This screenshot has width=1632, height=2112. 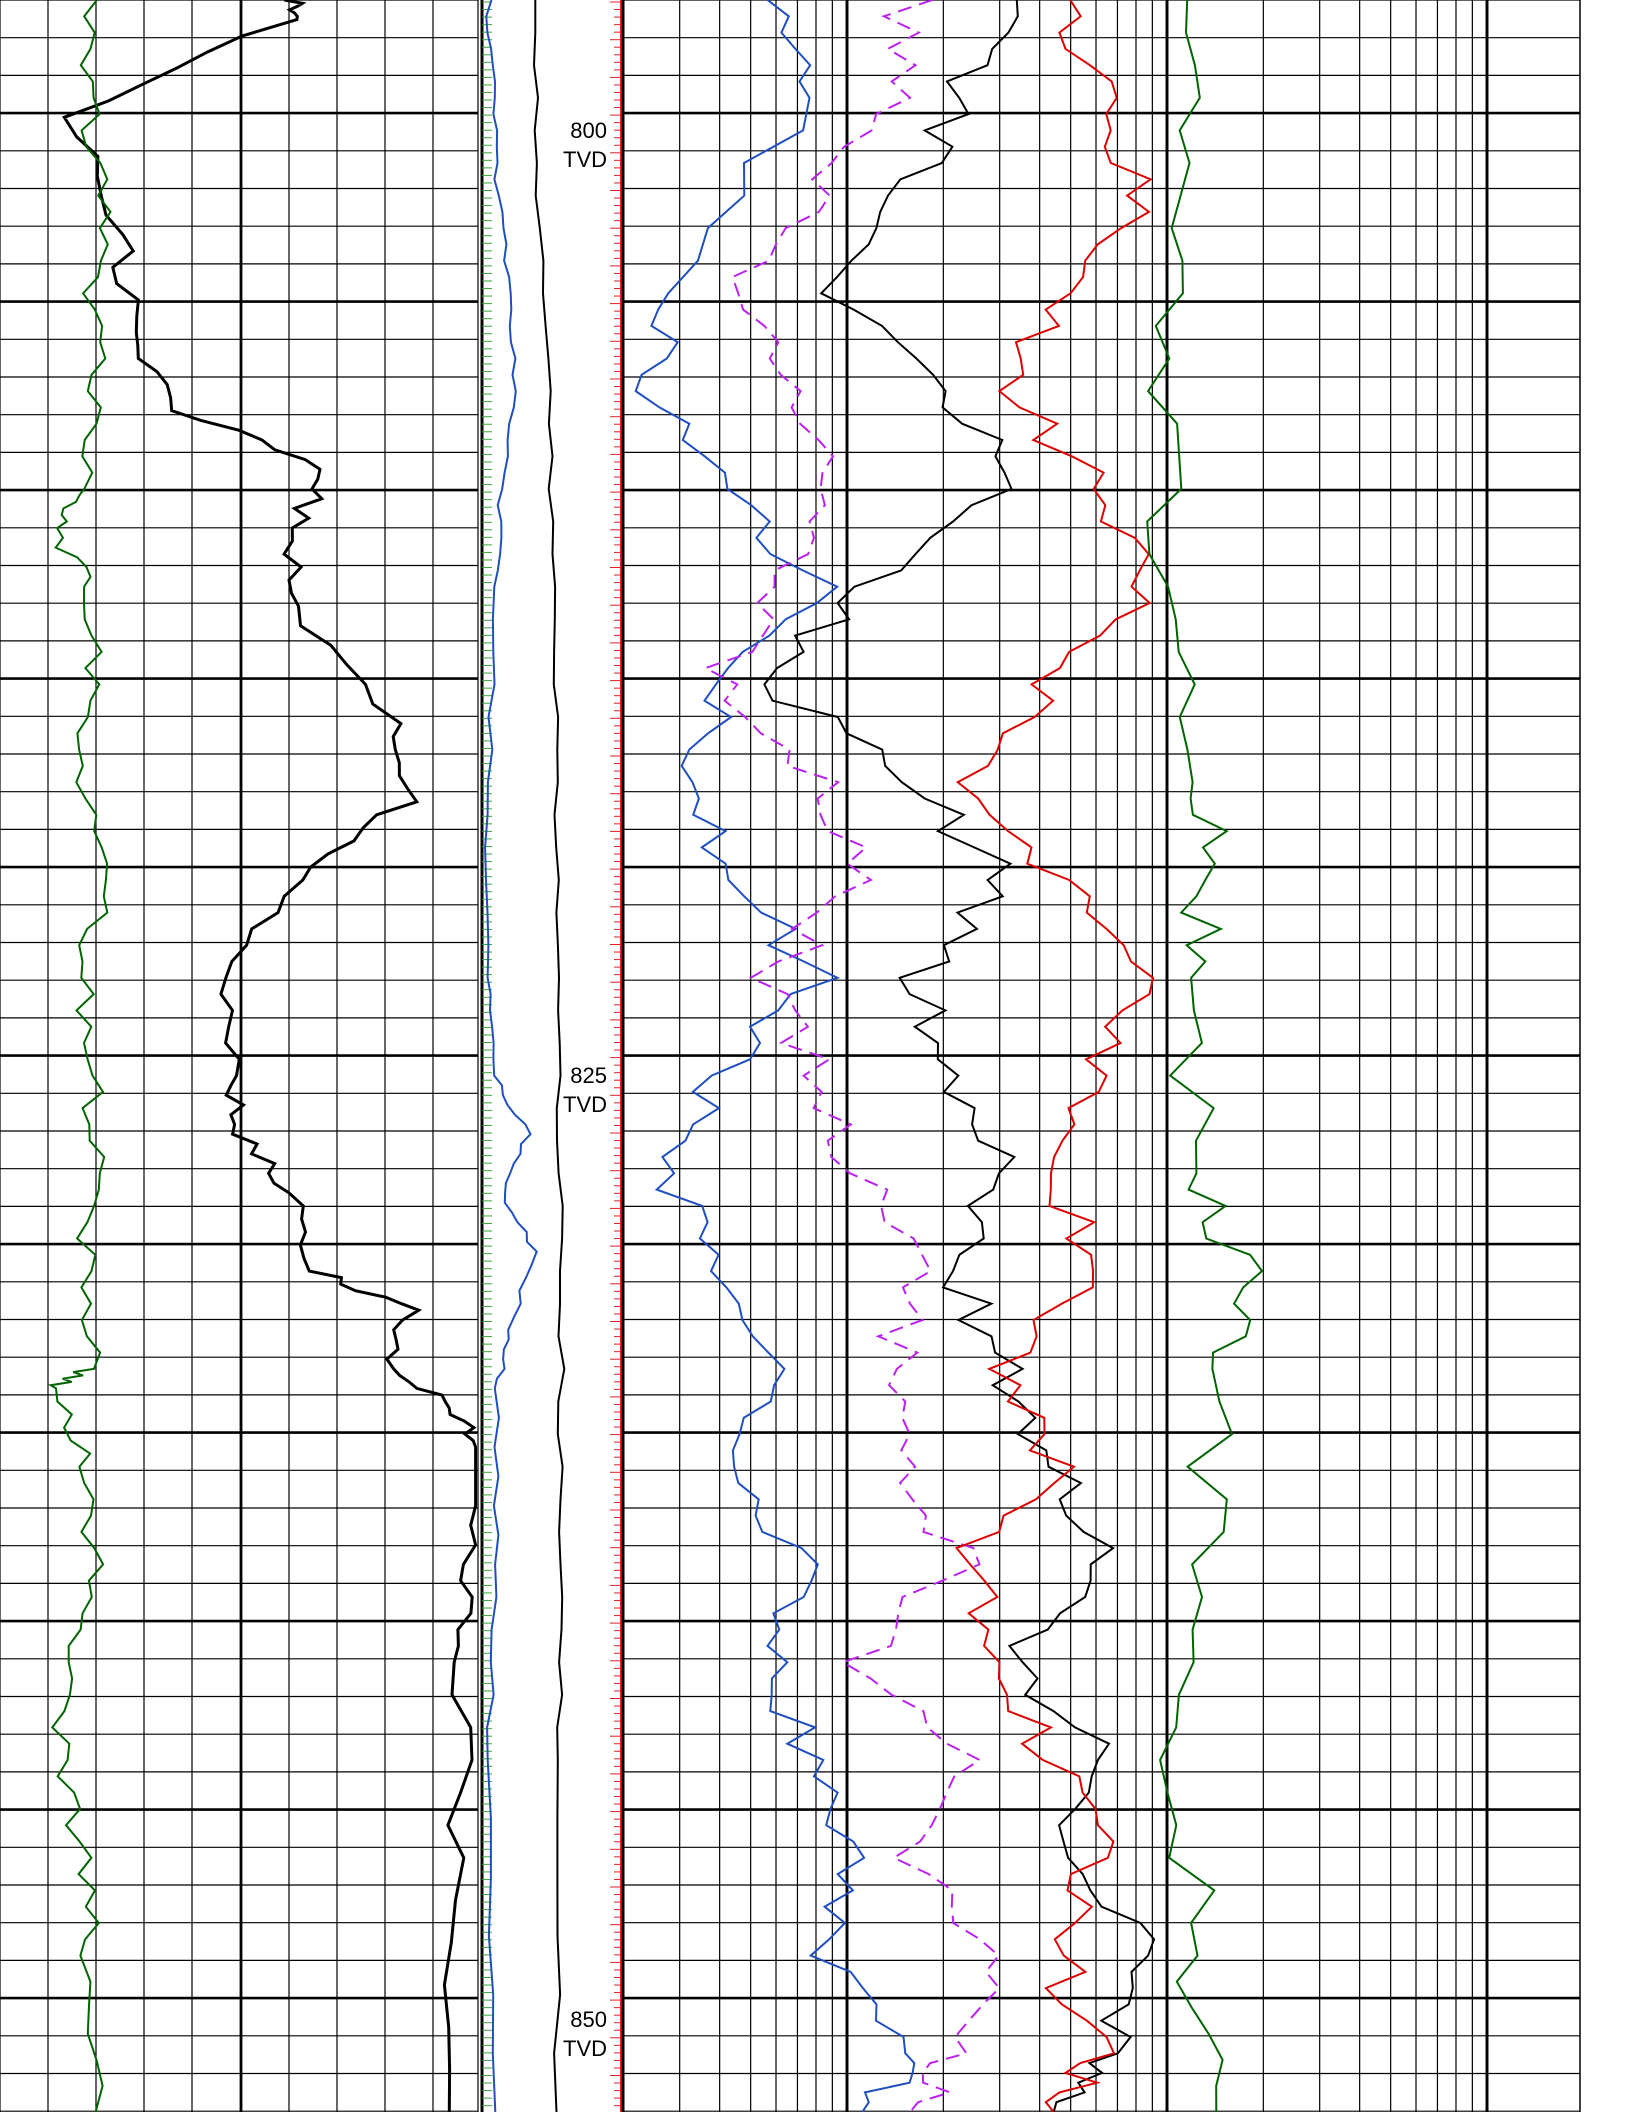 I want to click on depth-value-label: 800, so click(x=588, y=130).